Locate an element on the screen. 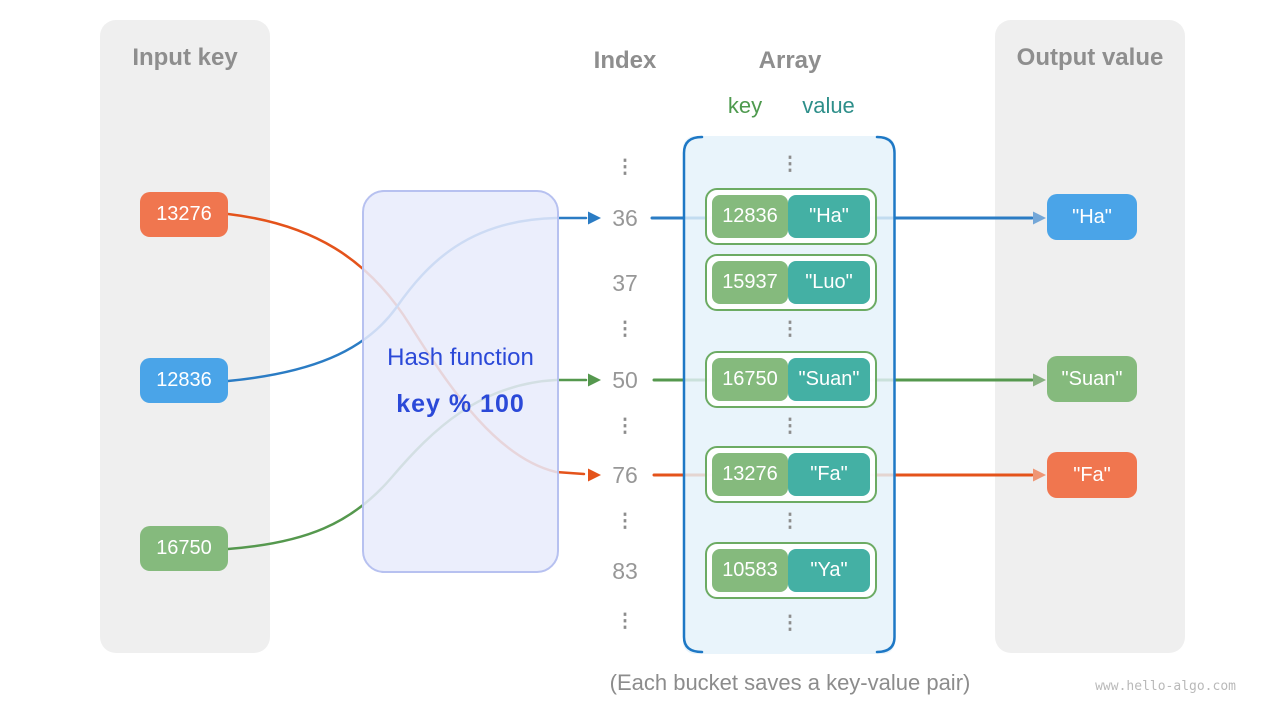  output-value-panel is located at coordinates (1090, 336).